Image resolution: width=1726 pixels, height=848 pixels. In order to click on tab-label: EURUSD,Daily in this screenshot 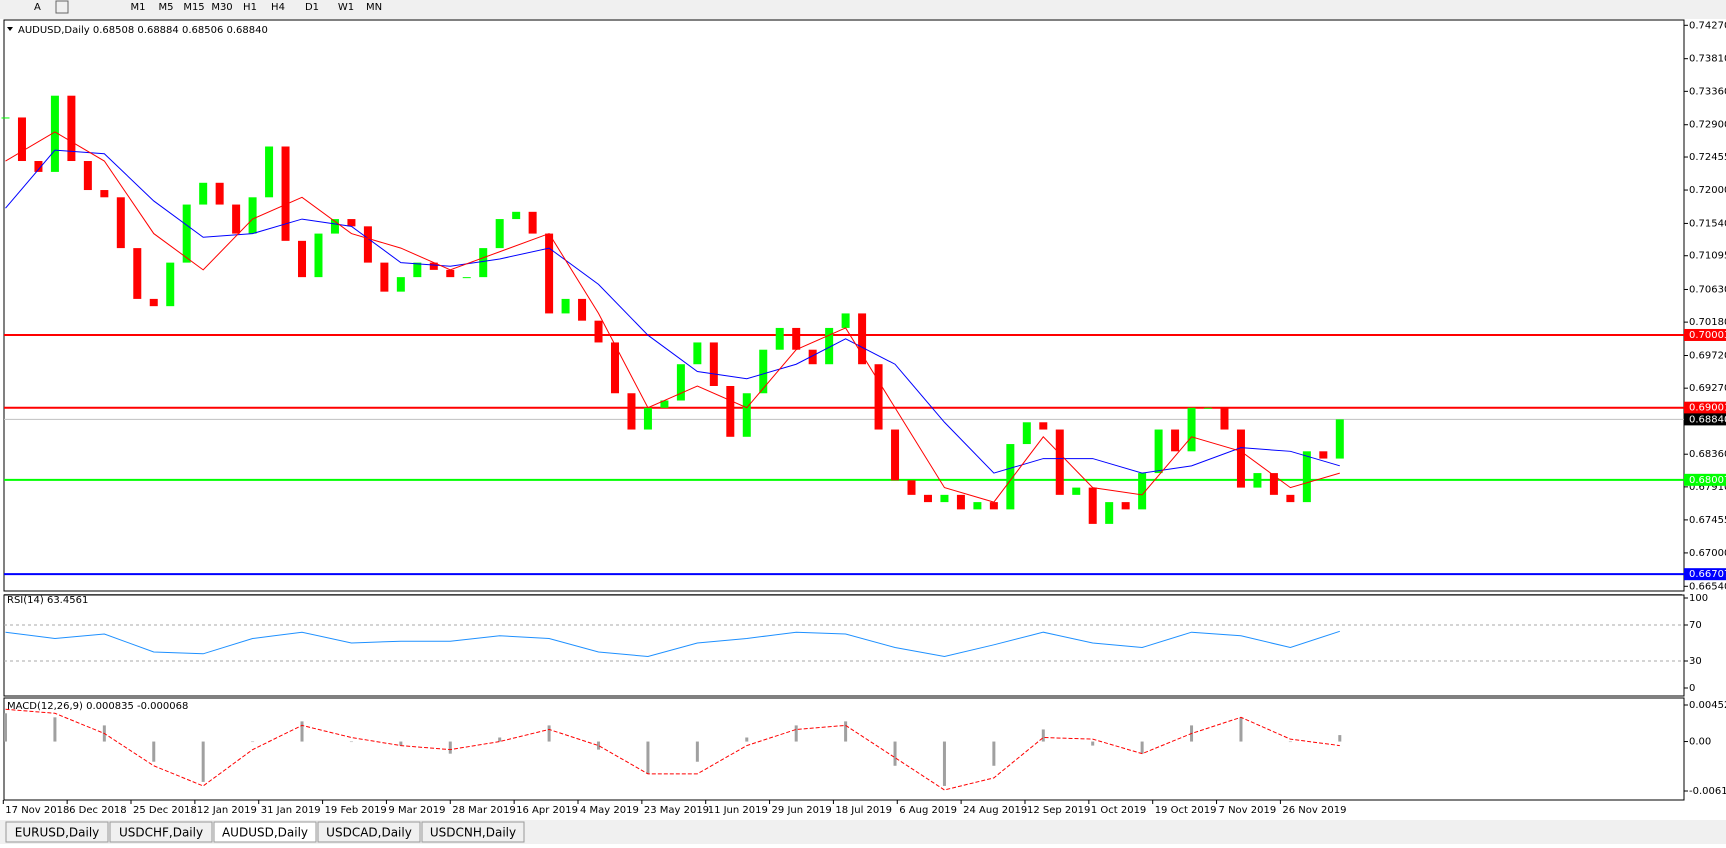, I will do `click(57, 833)`.